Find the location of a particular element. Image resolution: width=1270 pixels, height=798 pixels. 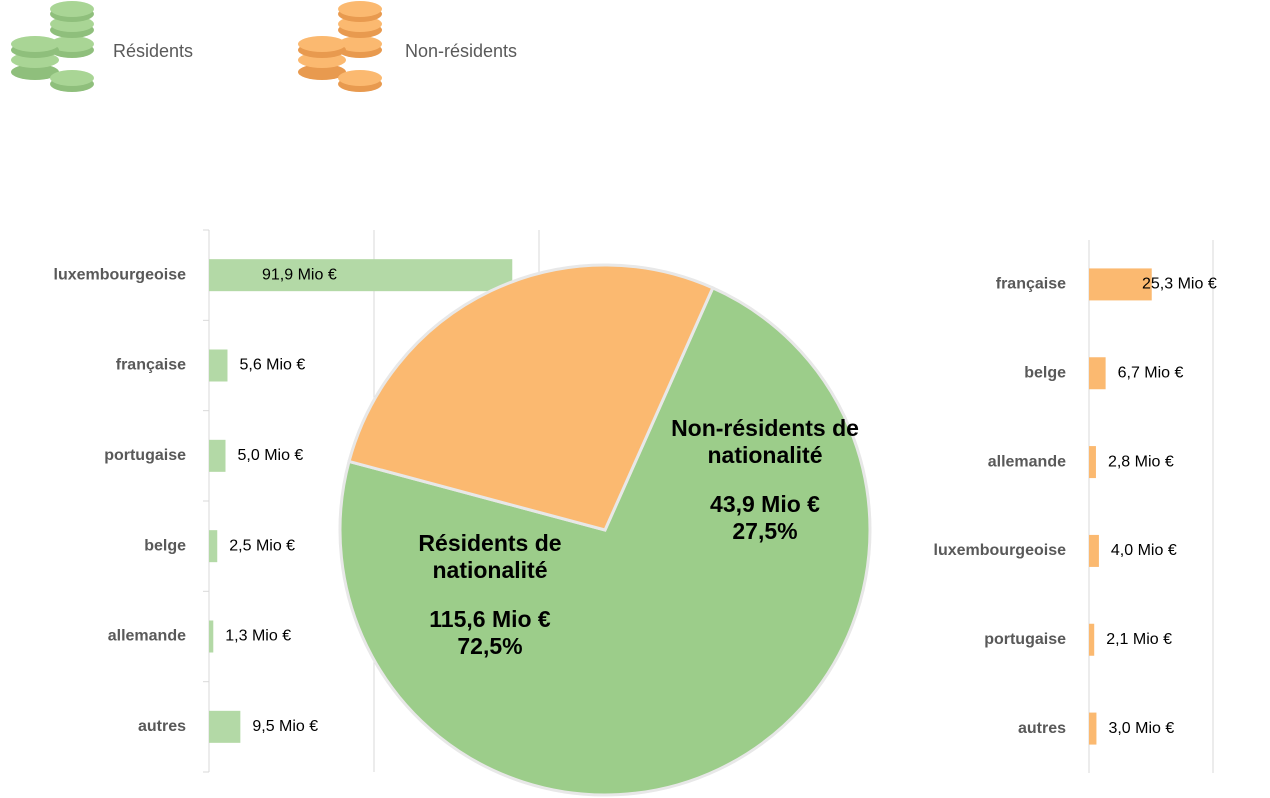

value-label: 5,0 Mio € is located at coordinates (271, 455).